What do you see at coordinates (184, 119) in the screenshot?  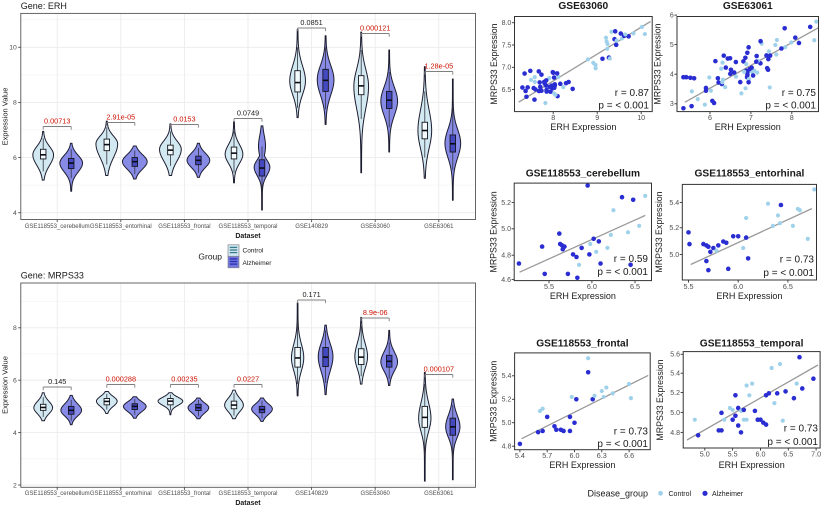 I see `svg-text: 0.0153` at bounding box center [184, 119].